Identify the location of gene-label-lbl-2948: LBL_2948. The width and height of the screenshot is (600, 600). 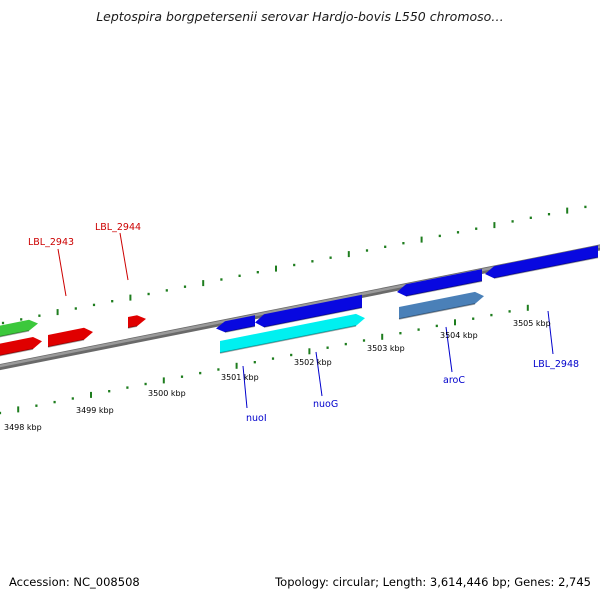
(556, 364).